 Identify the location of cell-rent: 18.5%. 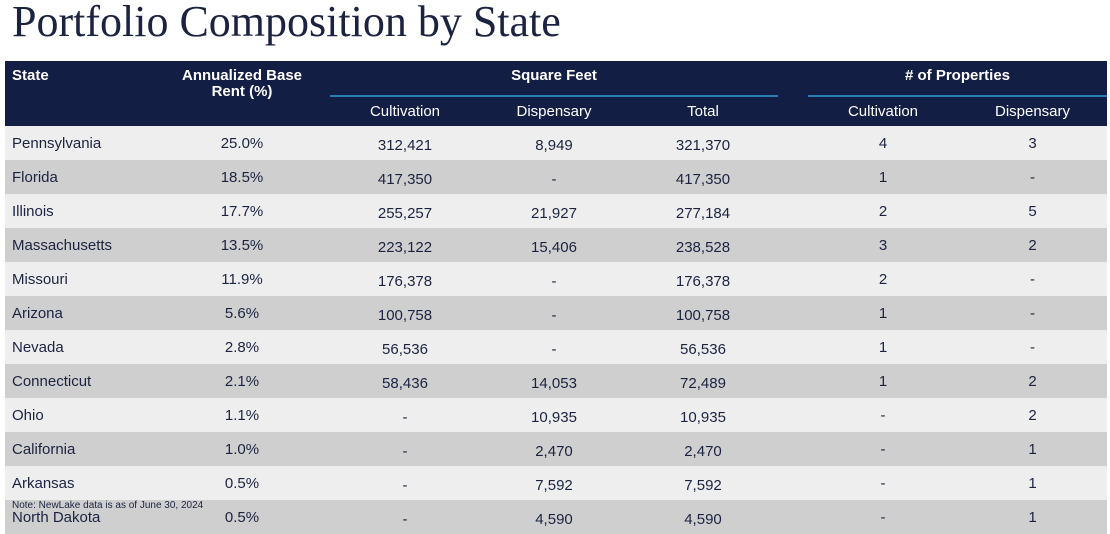
(242, 177).